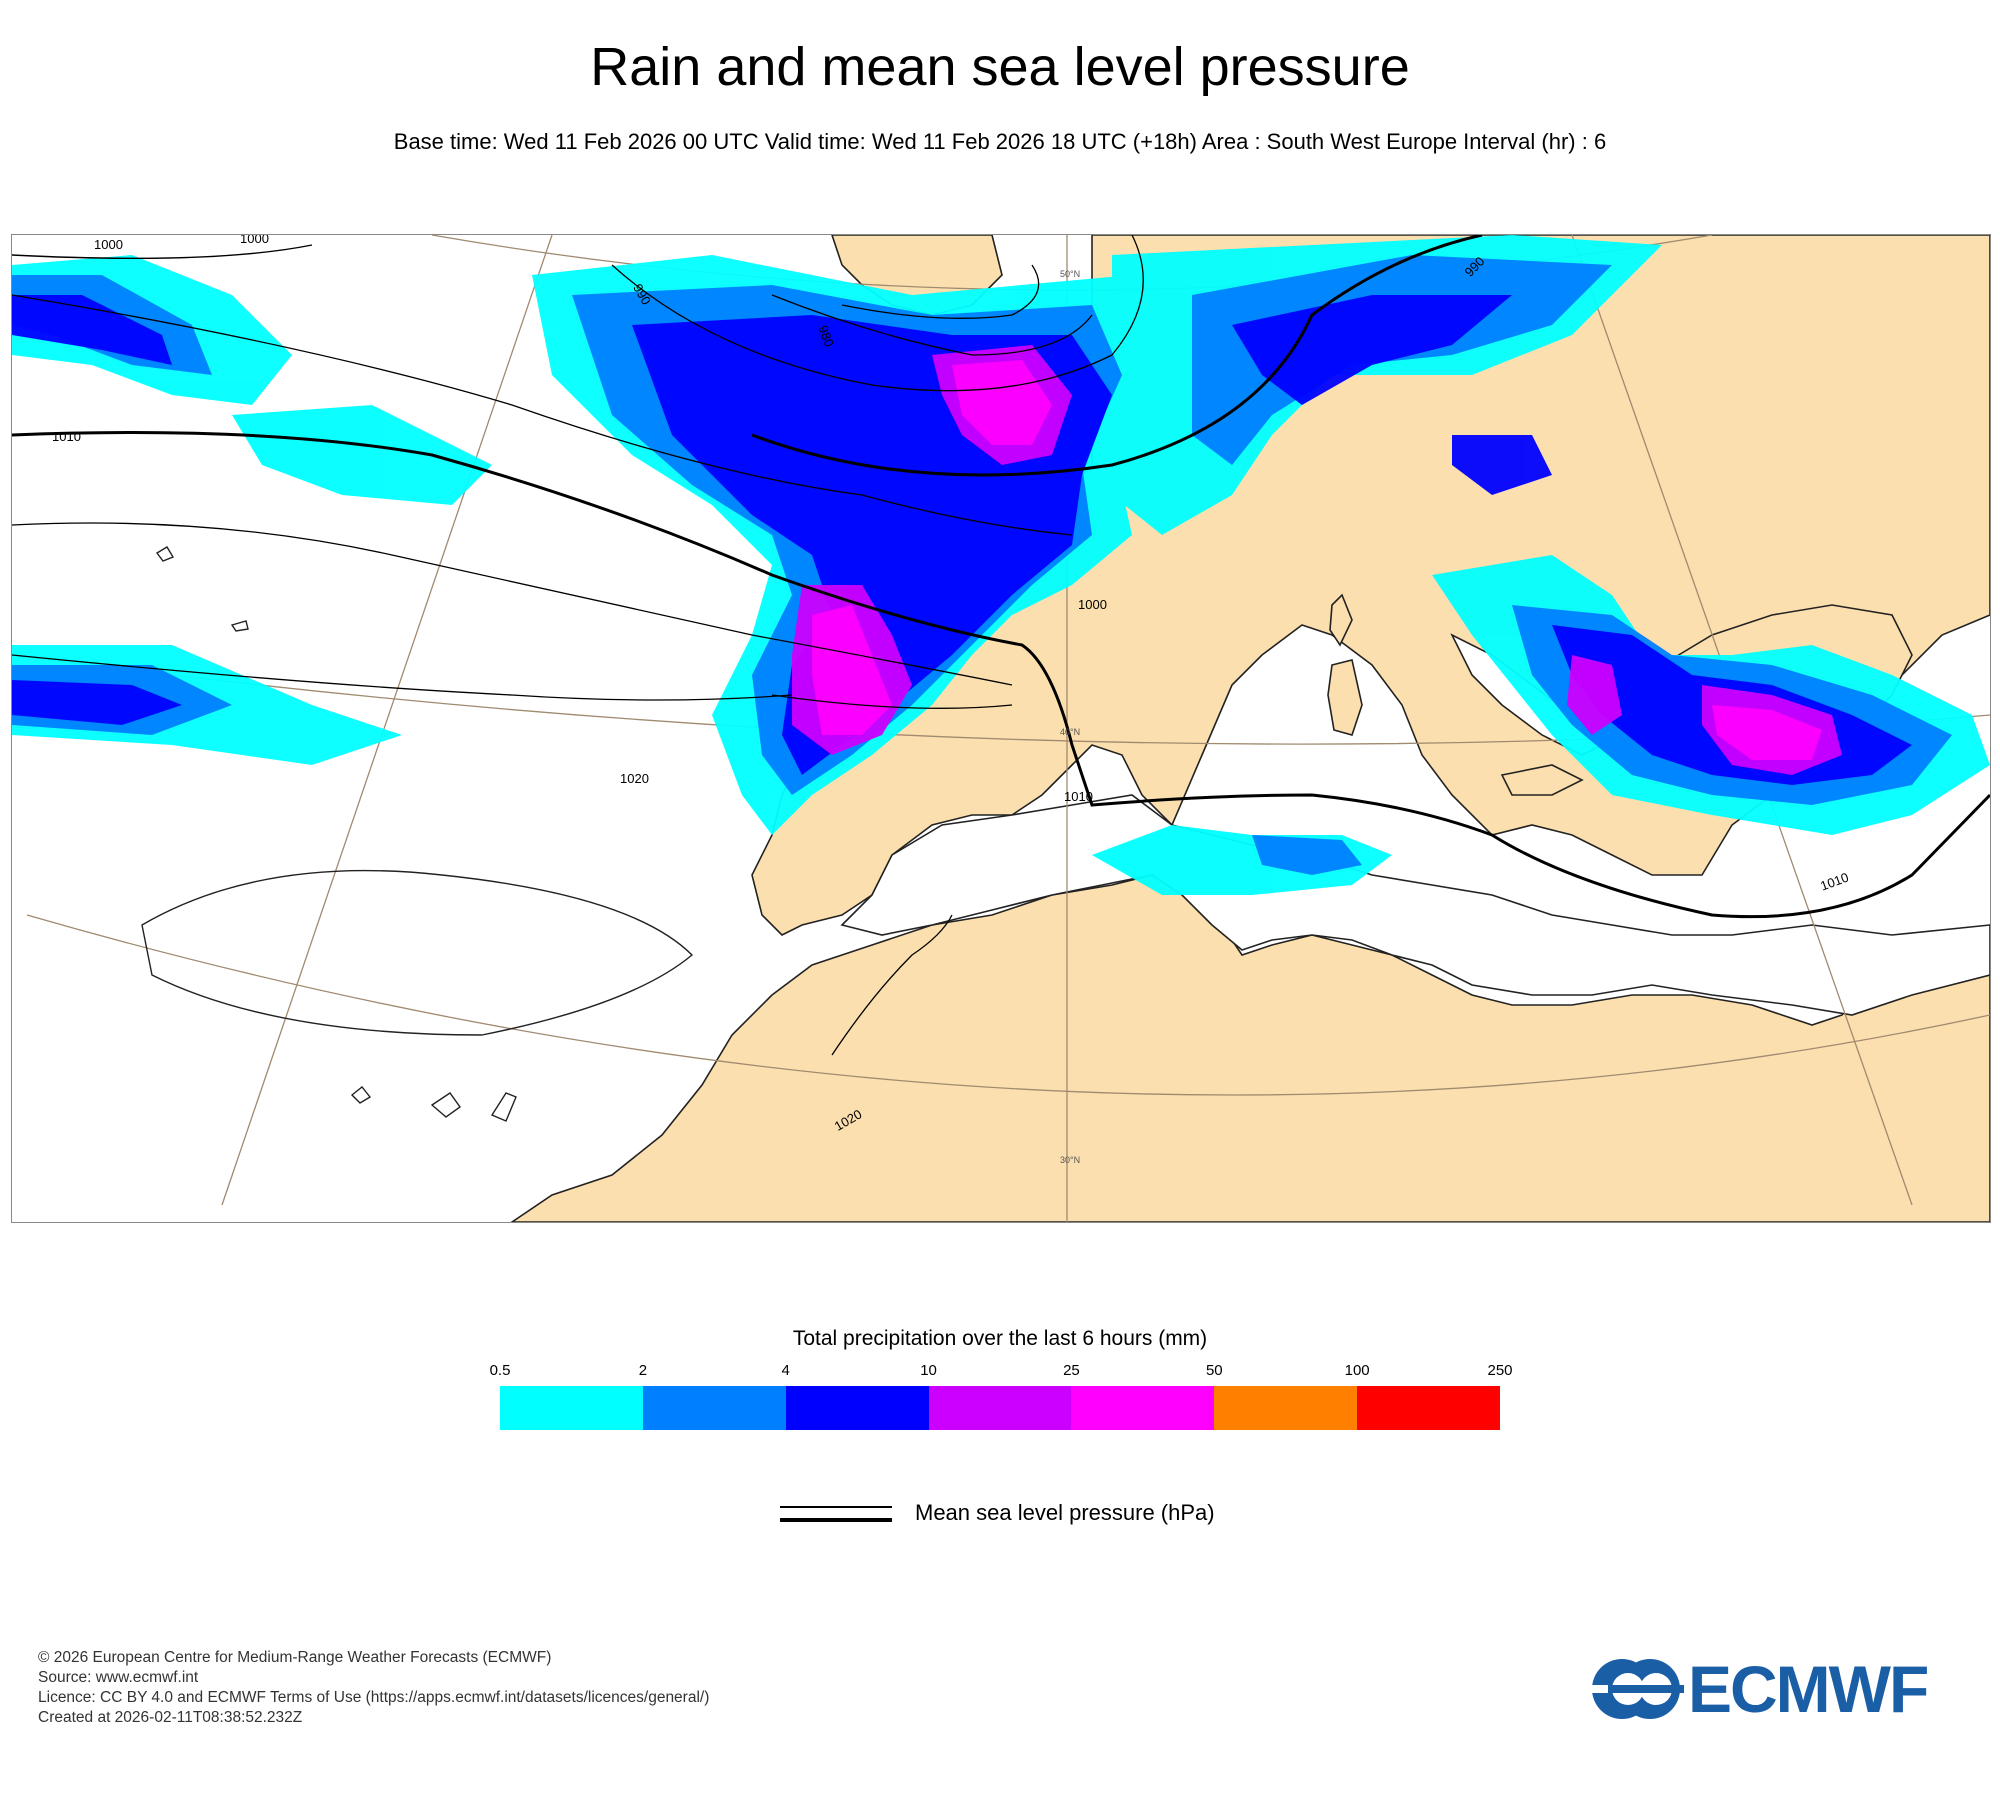  I want to click on land-sardinia, so click(1345, 697).